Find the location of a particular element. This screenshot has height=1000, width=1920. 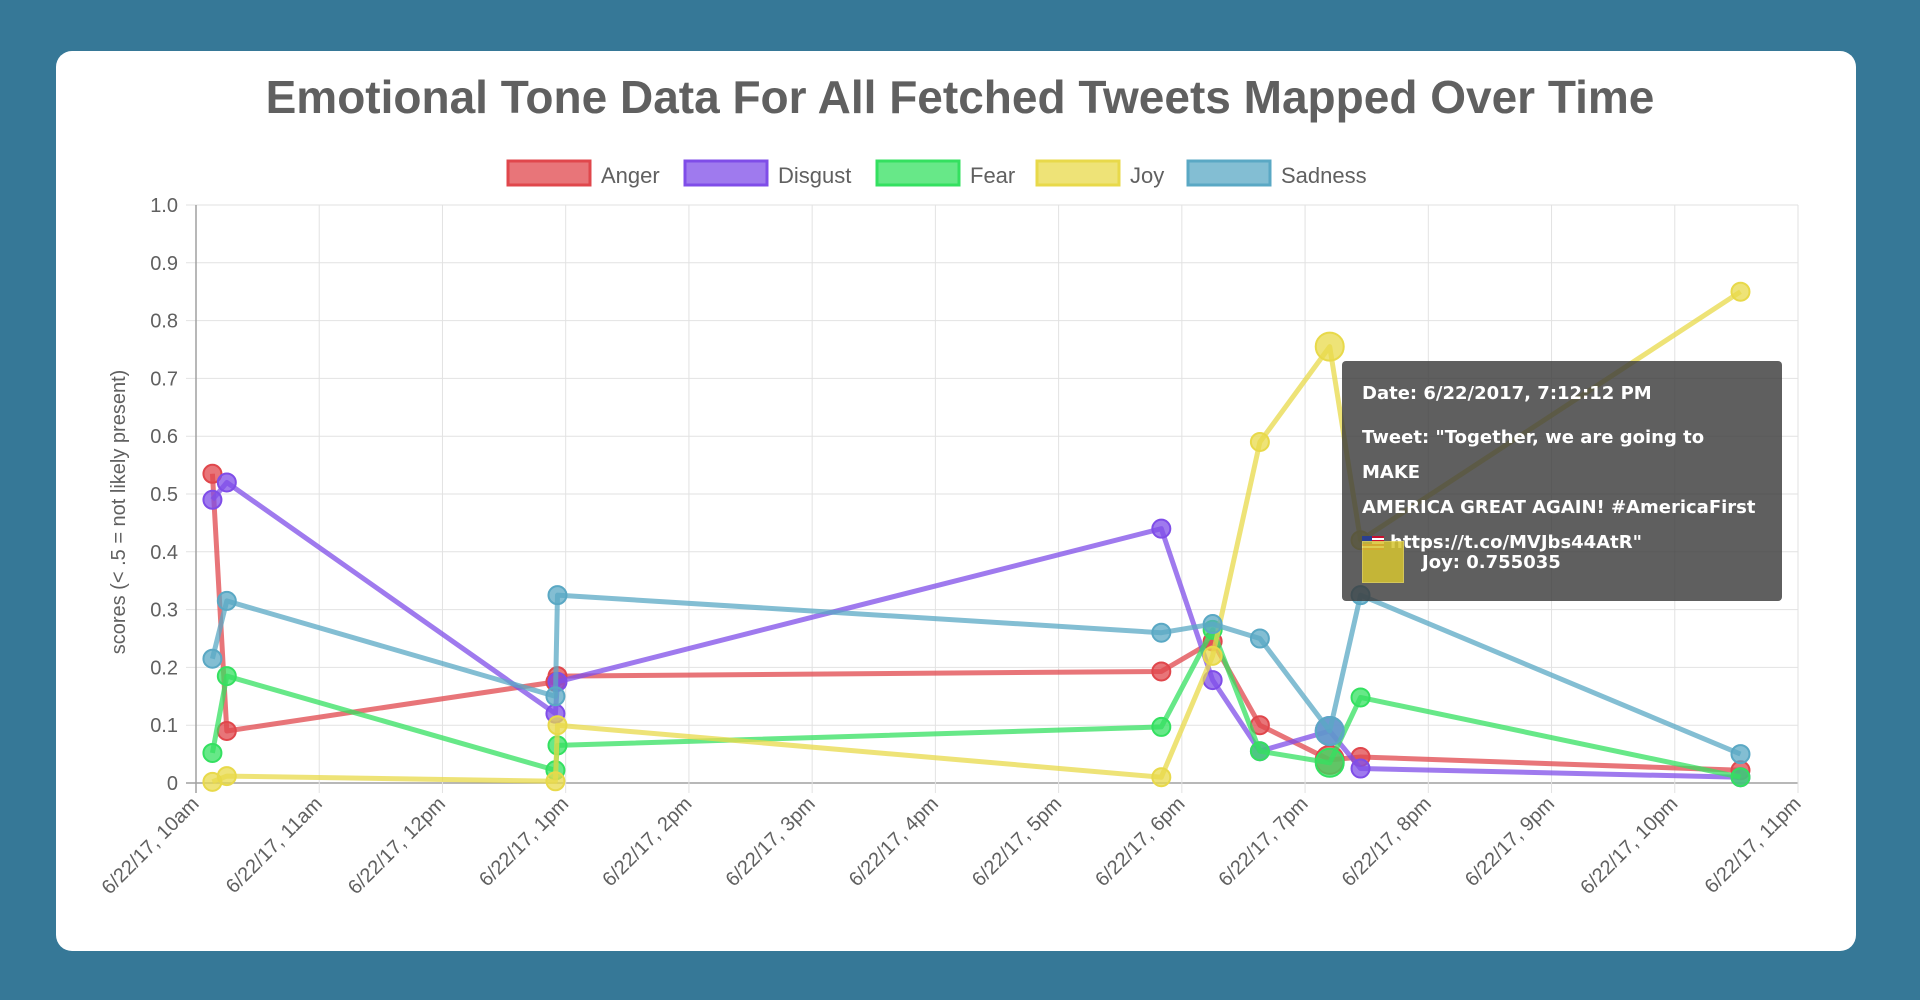

x-tick-label: 6/22/17, 10pm is located at coordinates (1629, 846).